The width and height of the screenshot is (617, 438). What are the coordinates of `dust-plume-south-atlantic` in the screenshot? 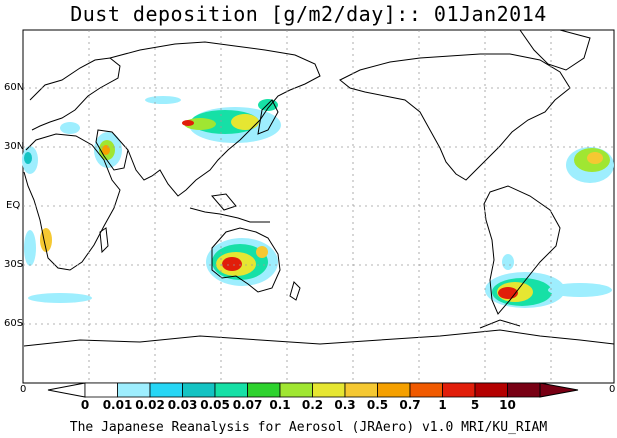 It's located at (60, 298).